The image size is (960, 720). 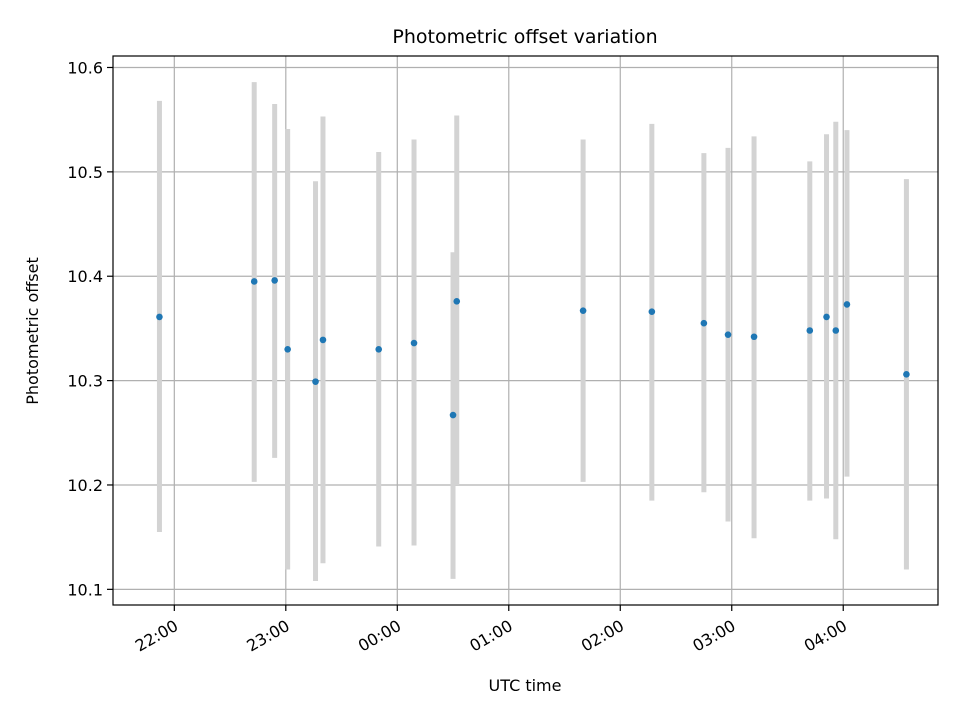 What do you see at coordinates (85, 589) in the screenshot?
I see `y-tick-label: 10.1` at bounding box center [85, 589].